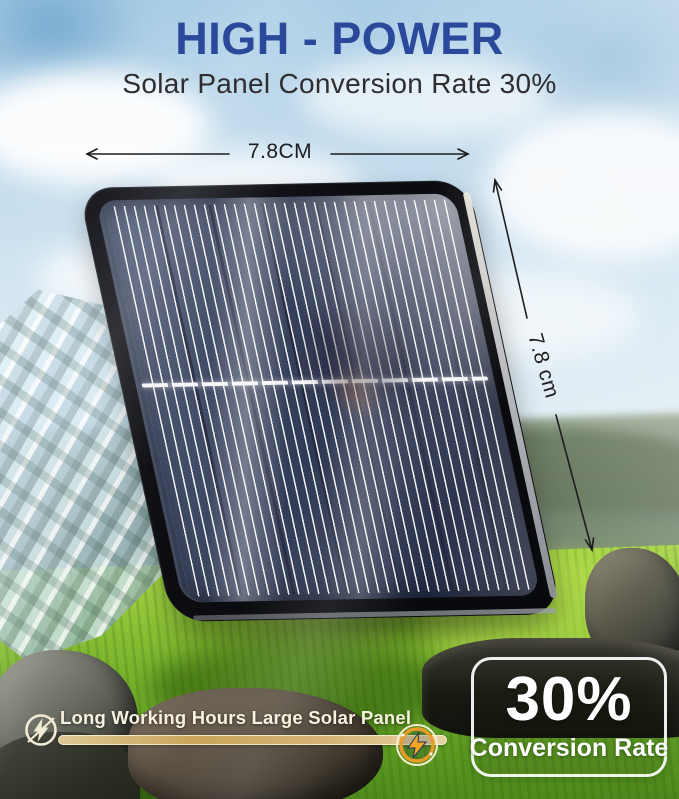  I want to click on width-dimension-label: 7.8CM, so click(280, 151).